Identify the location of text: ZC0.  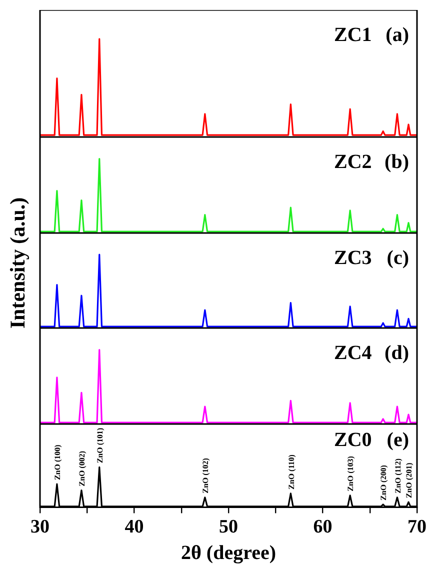
(353, 440).